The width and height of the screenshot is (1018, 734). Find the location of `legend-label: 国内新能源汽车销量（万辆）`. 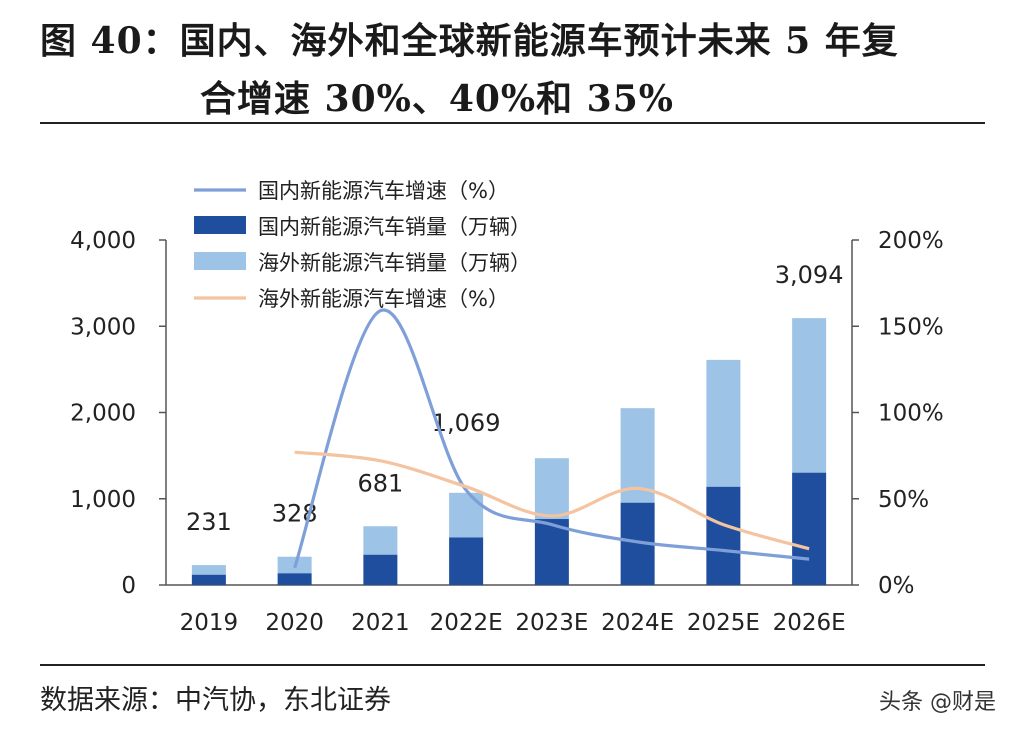

legend-label: 国内新能源汽车销量（万辆） is located at coordinates (394, 227).